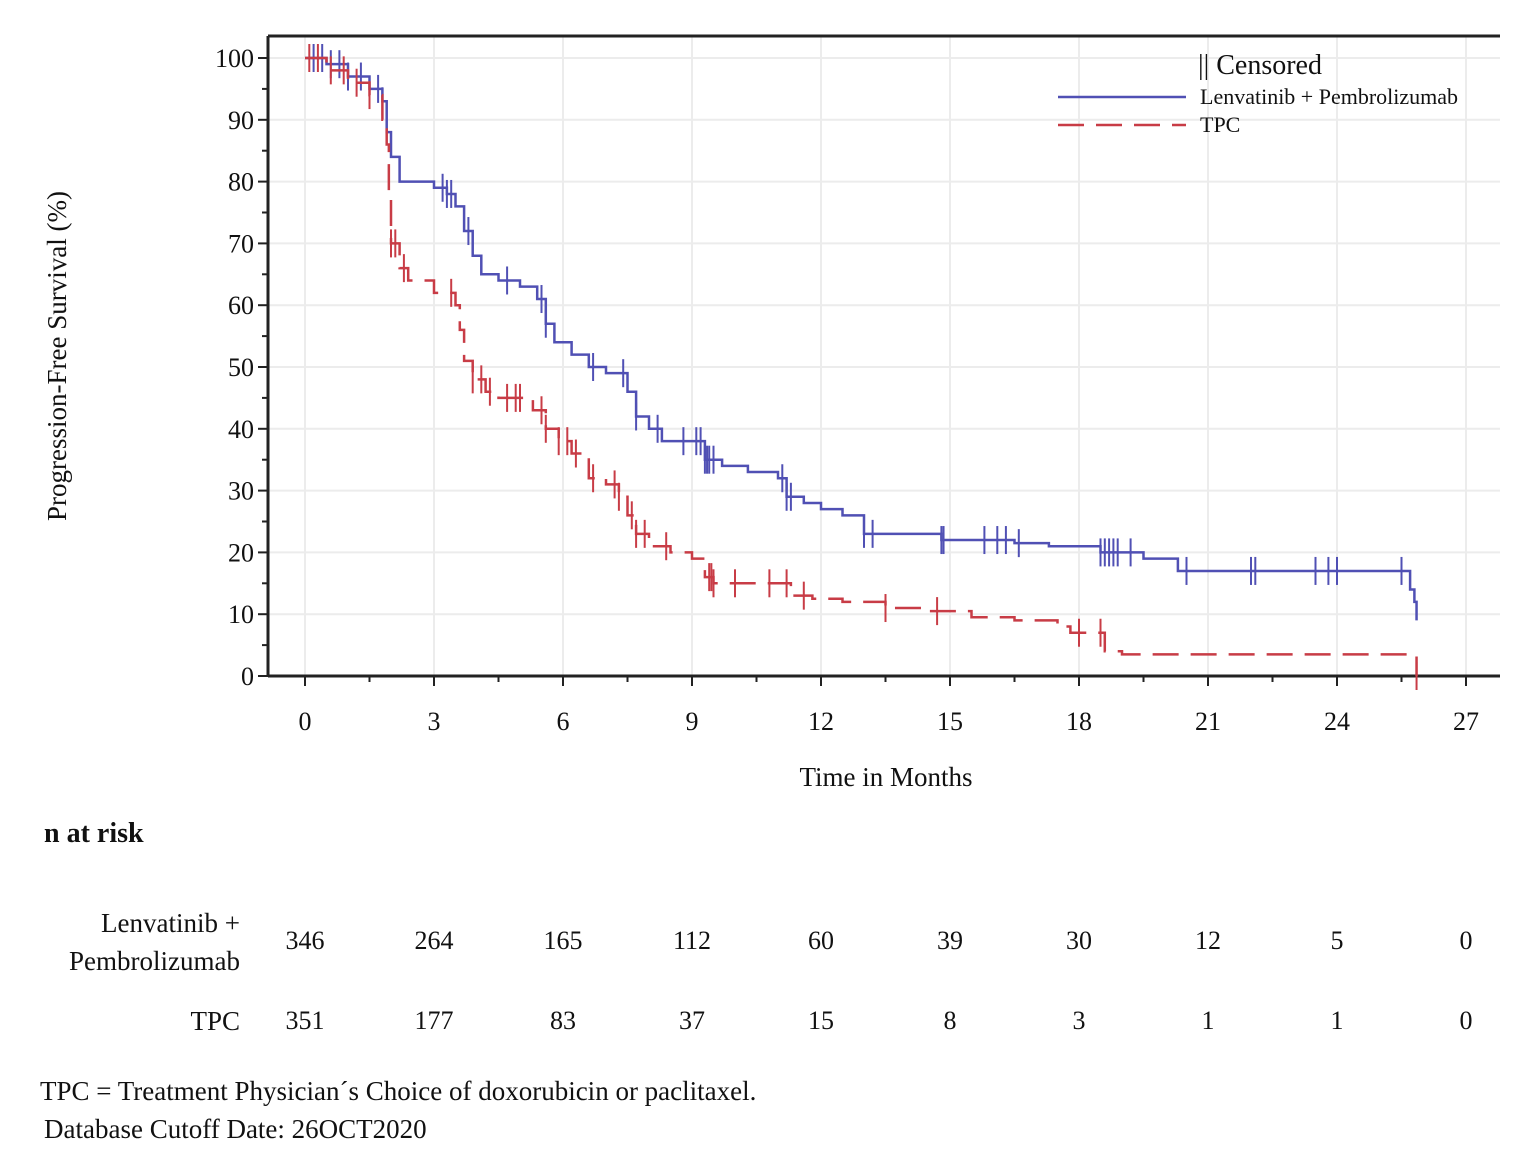 This screenshot has height=1175, width=1530. What do you see at coordinates (821, 940) in the screenshot?
I see `risk-cell: 60` at bounding box center [821, 940].